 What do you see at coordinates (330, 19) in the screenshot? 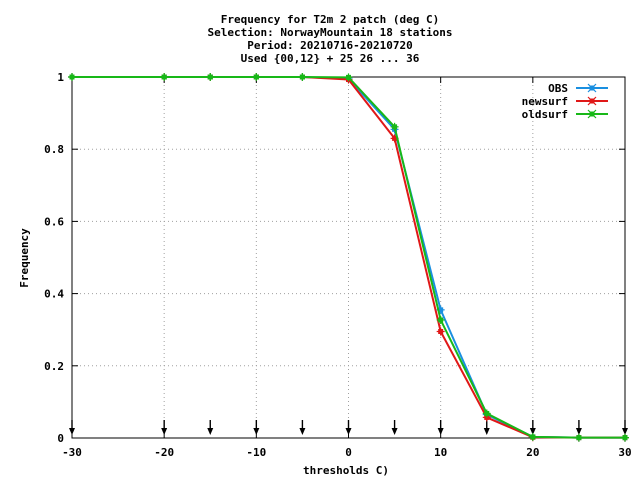
I see `title-line-1: Frequency for T2m 2 patch (deg C)` at bounding box center [330, 19].